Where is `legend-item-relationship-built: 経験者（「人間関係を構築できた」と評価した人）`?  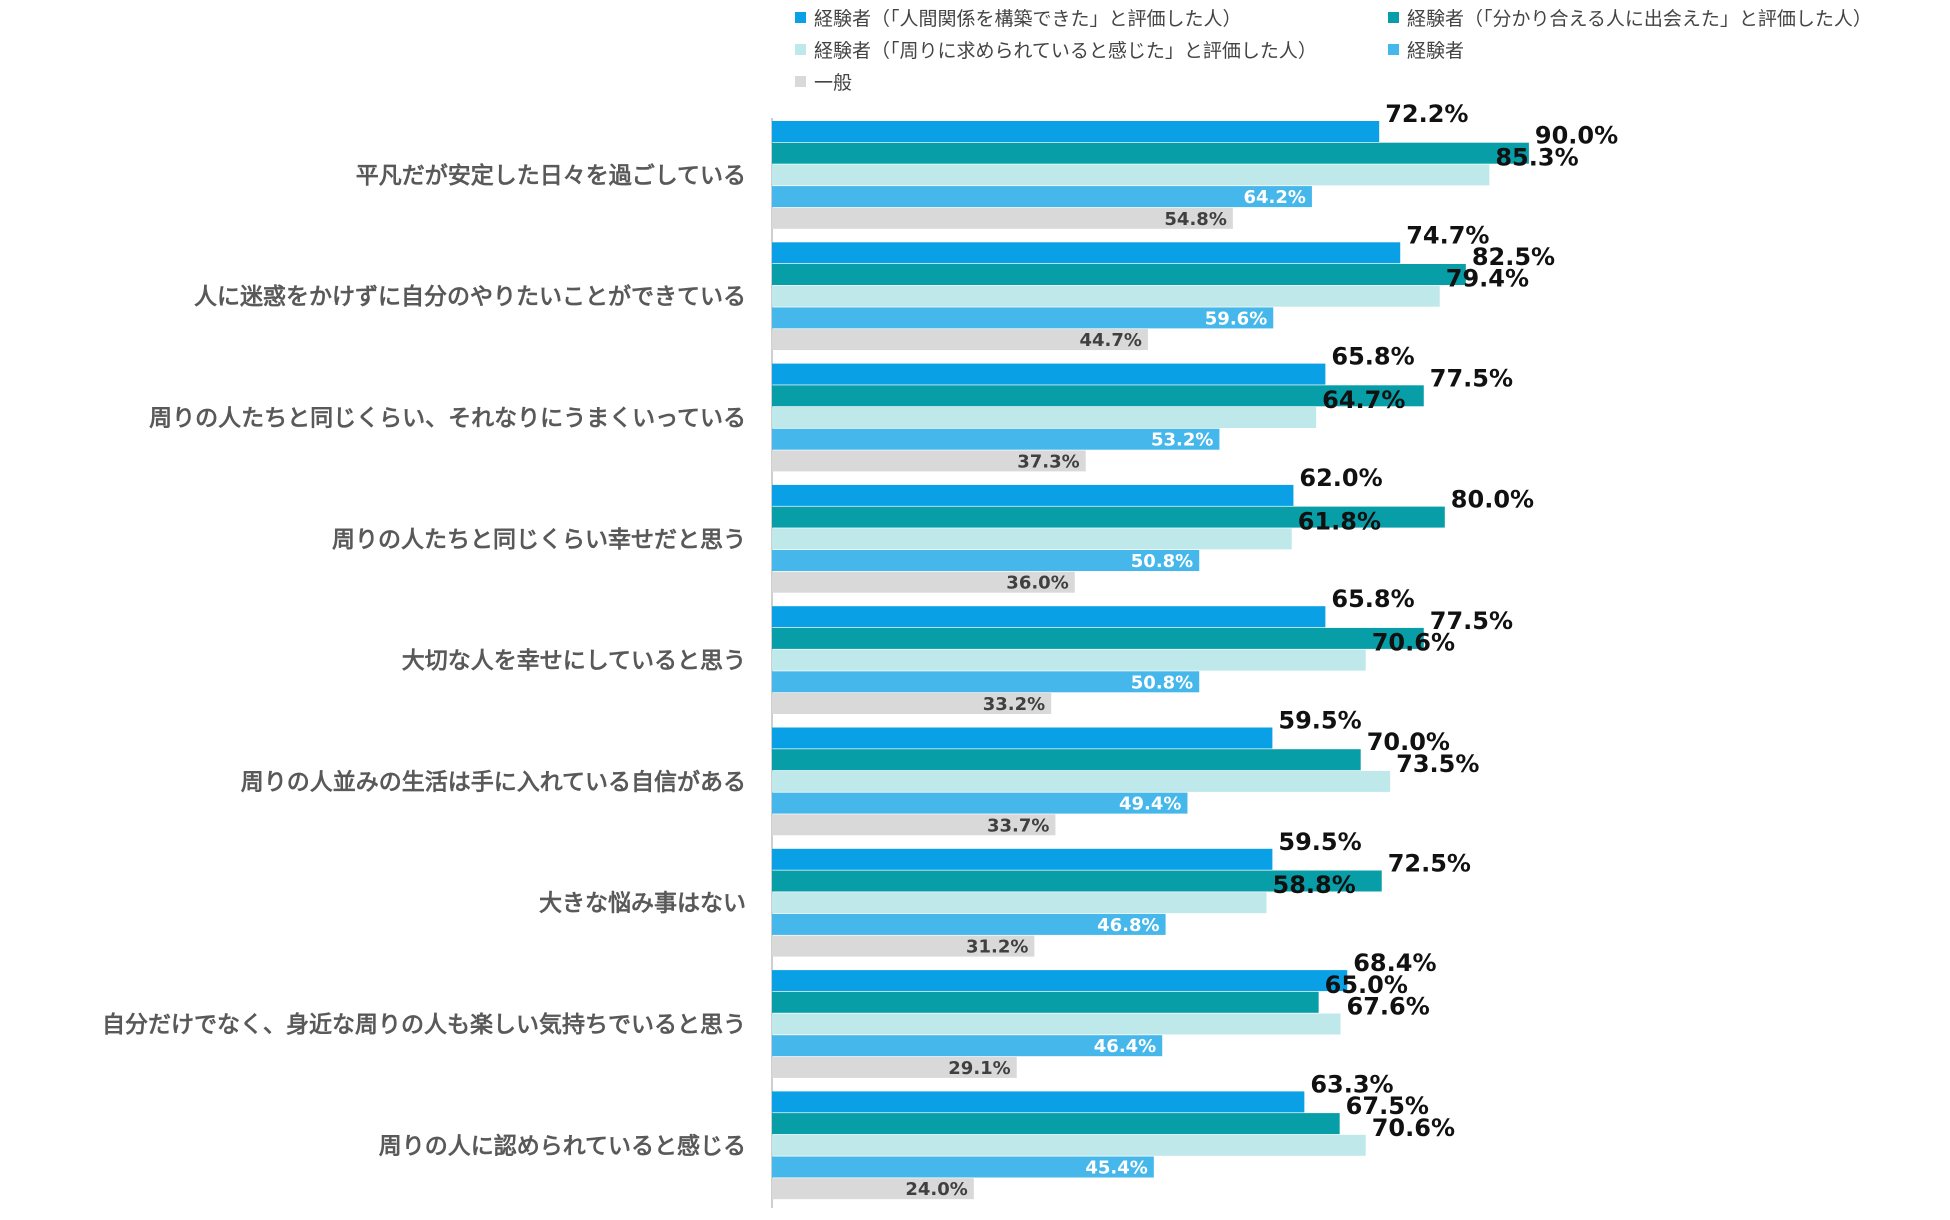
legend-item-relationship-built: 経験者（「人間関係を構築できた」と評価した人） is located at coordinates (1018, 17).